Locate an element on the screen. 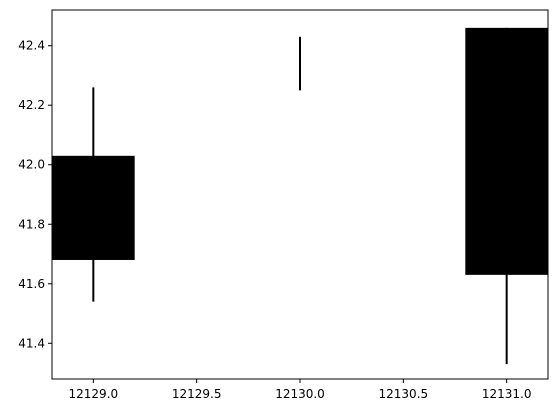 The height and width of the screenshot is (413, 556). y-tick-label: 41.8 is located at coordinates (31, 224).